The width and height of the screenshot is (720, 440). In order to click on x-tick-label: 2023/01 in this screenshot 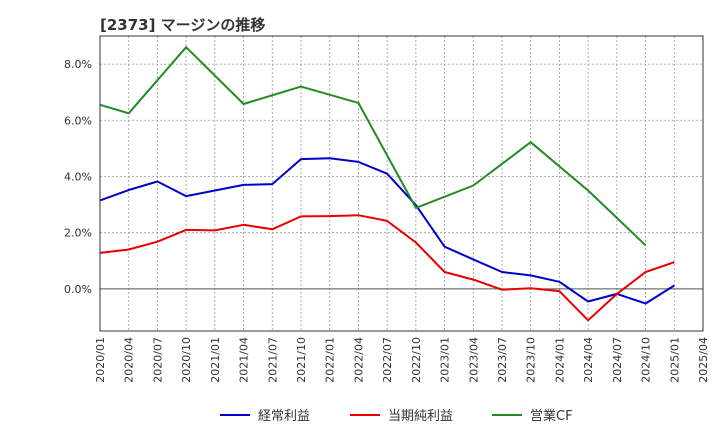, I will do `click(445, 360)`.